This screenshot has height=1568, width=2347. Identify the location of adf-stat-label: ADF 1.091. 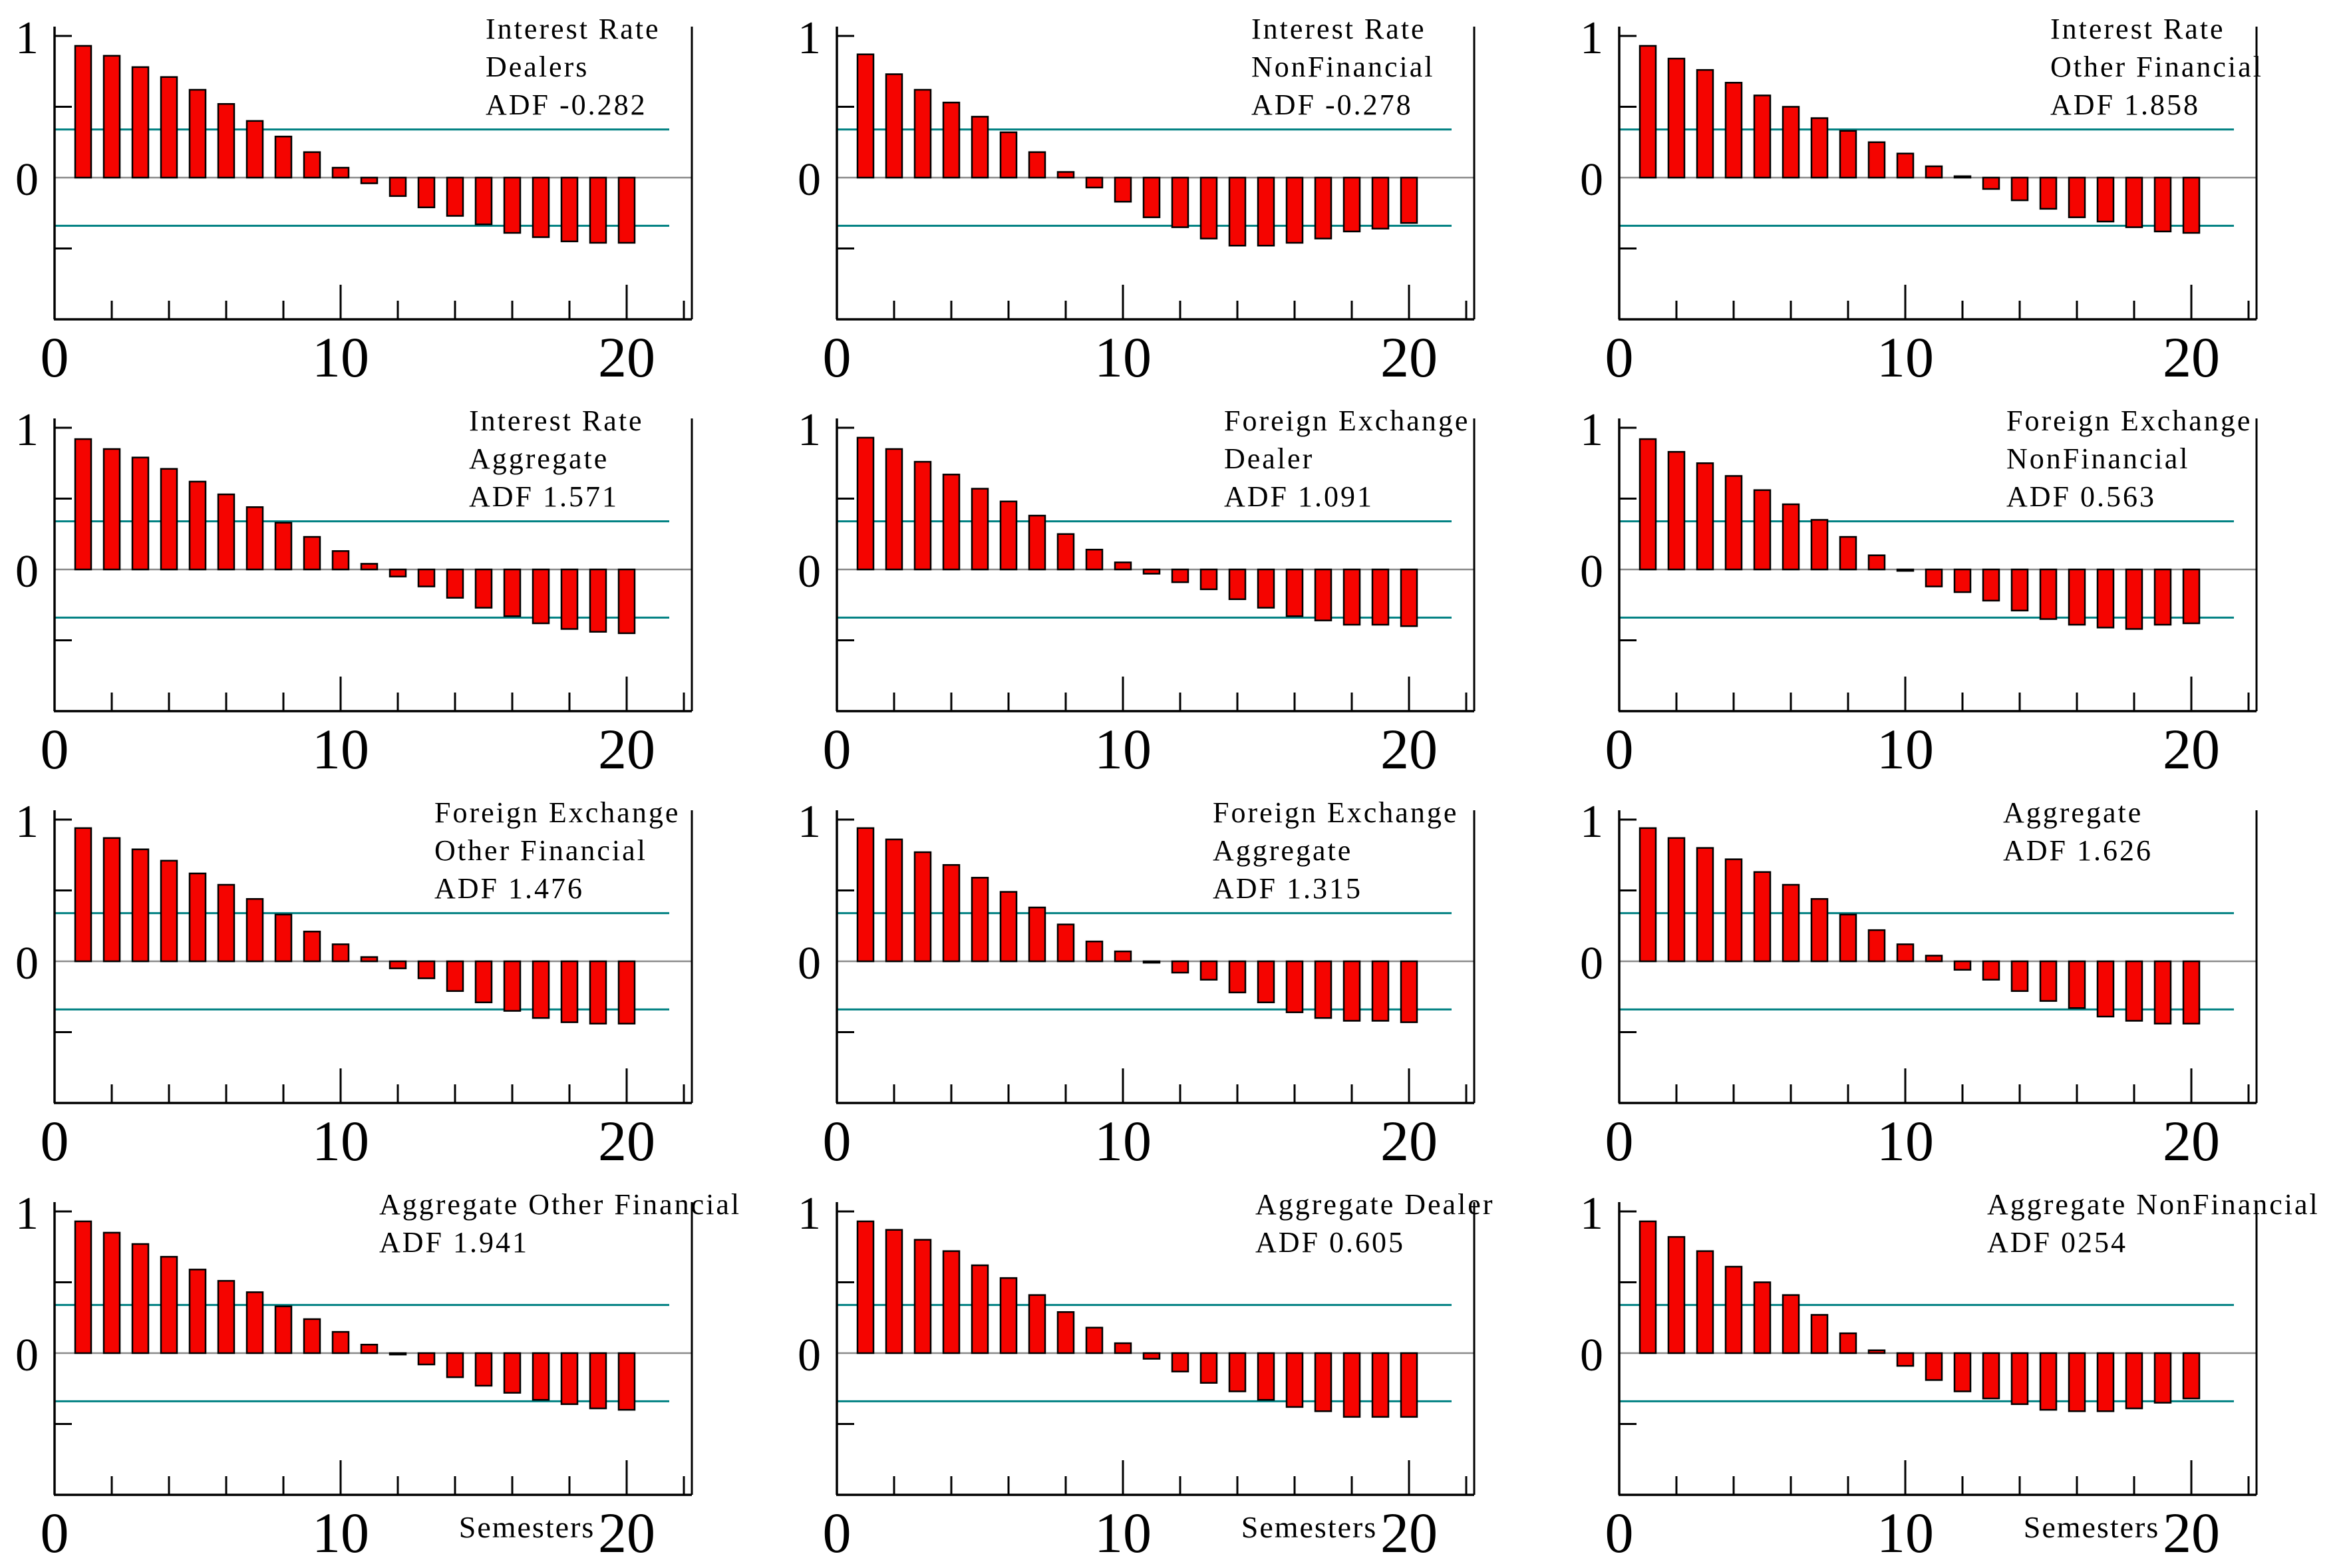
(1299, 496).